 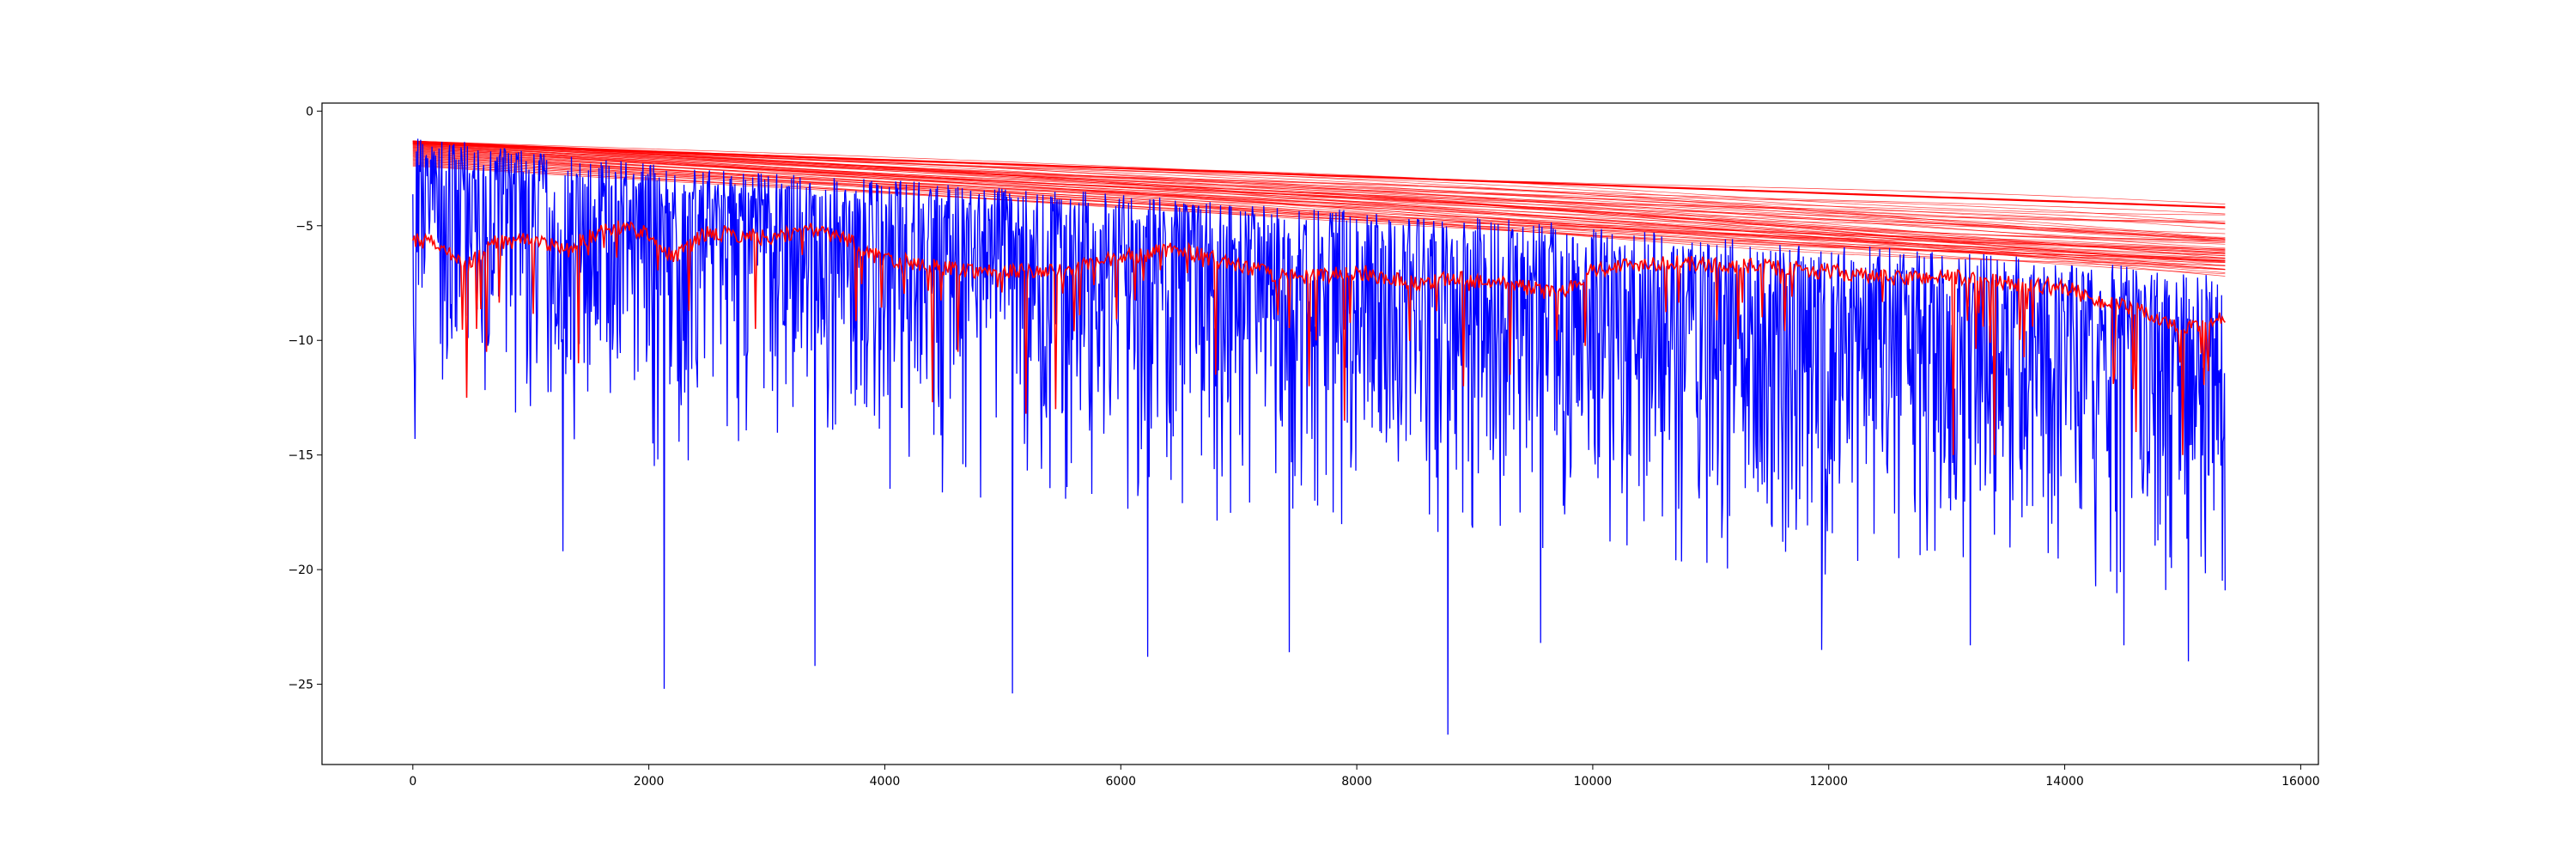 I want to click on x-tick-label: 6000, so click(x=1120, y=782).